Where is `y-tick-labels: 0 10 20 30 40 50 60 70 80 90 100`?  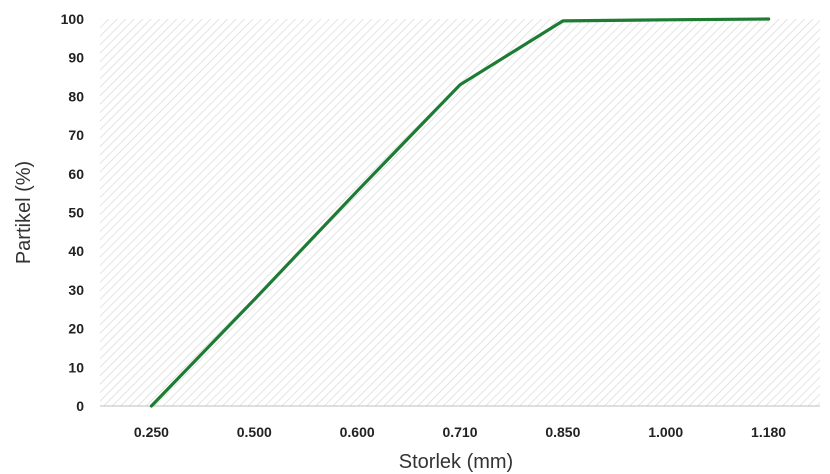 y-tick-labels: 0 10 20 30 40 50 60 70 80 90 100 is located at coordinates (73, 212).